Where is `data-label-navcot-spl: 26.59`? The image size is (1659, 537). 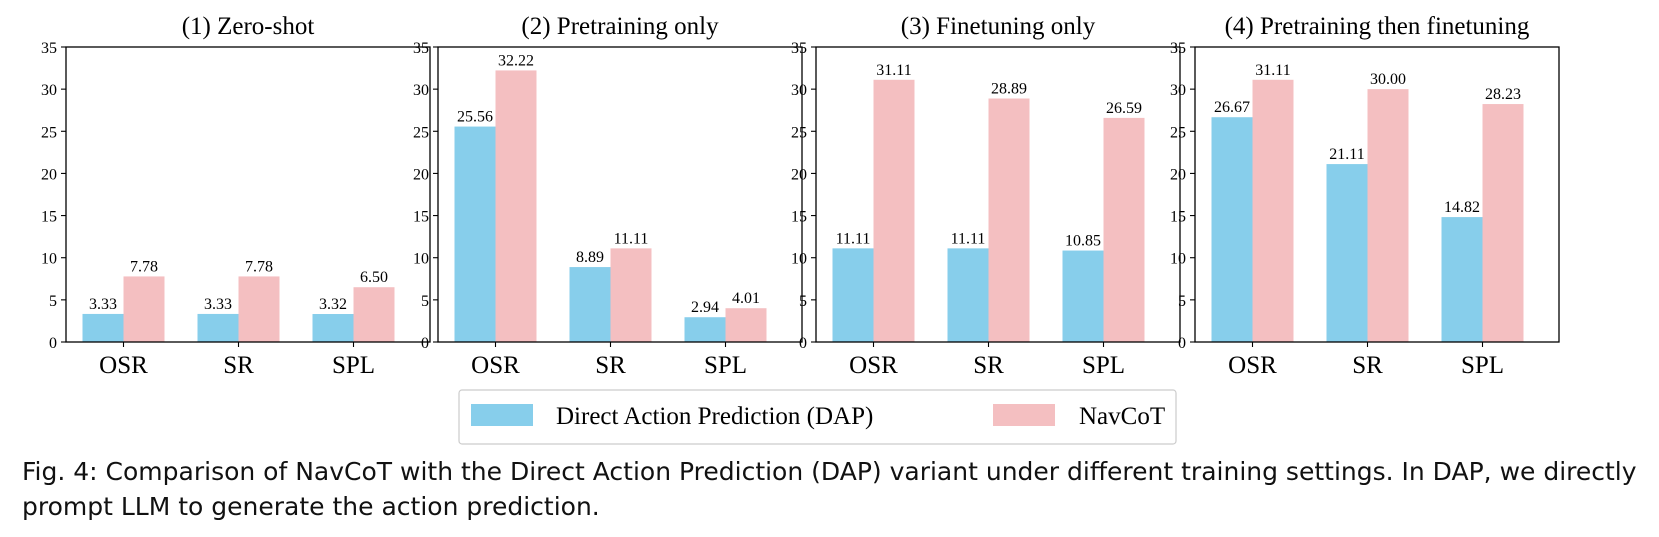
data-label-navcot-spl: 26.59 is located at coordinates (1124, 108).